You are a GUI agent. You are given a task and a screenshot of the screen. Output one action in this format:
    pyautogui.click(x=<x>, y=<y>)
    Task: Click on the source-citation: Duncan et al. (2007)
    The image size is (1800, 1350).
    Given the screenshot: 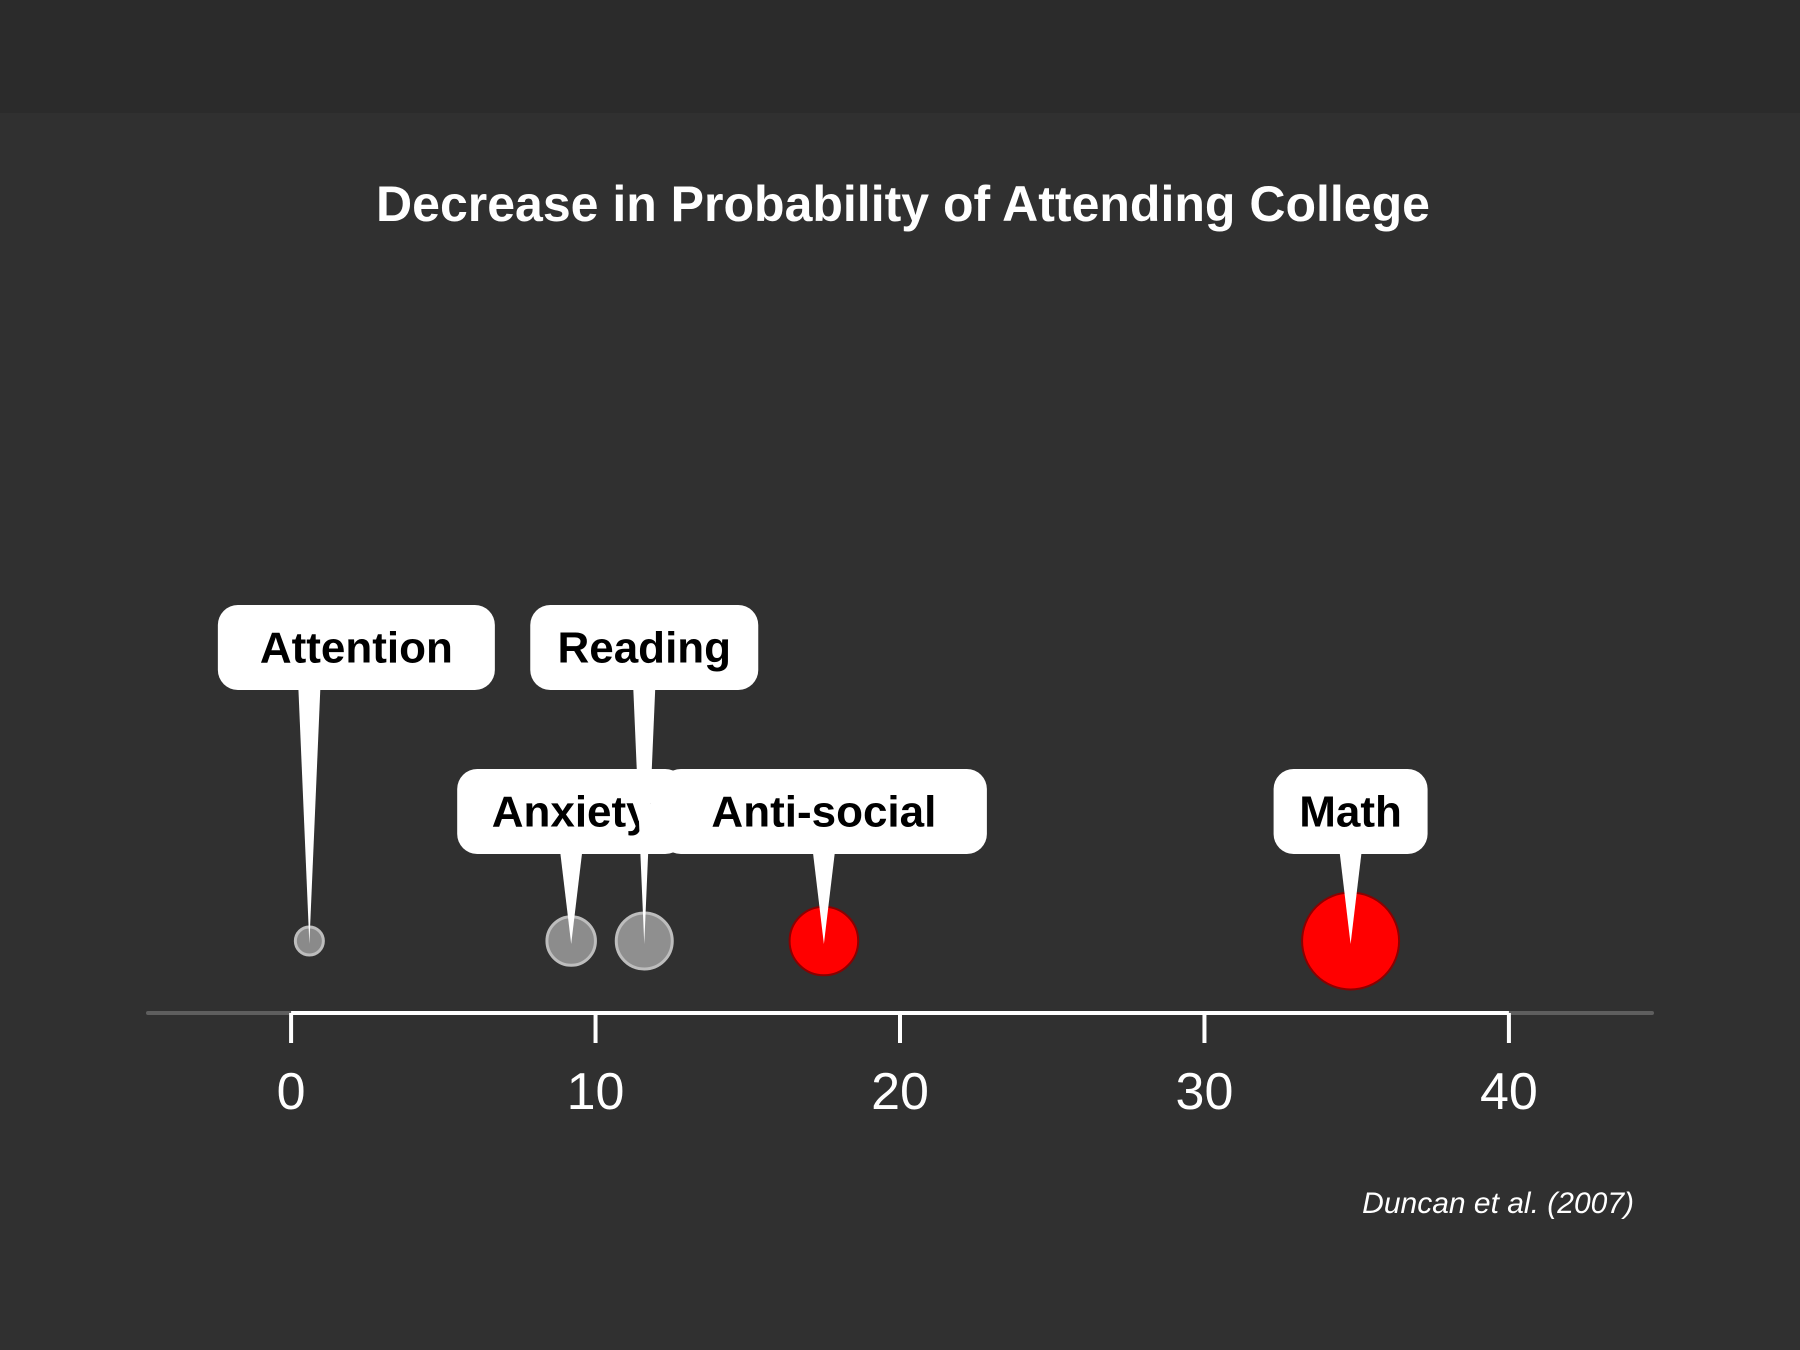 What is the action you would take?
    pyautogui.click(x=1498, y=1203)
    